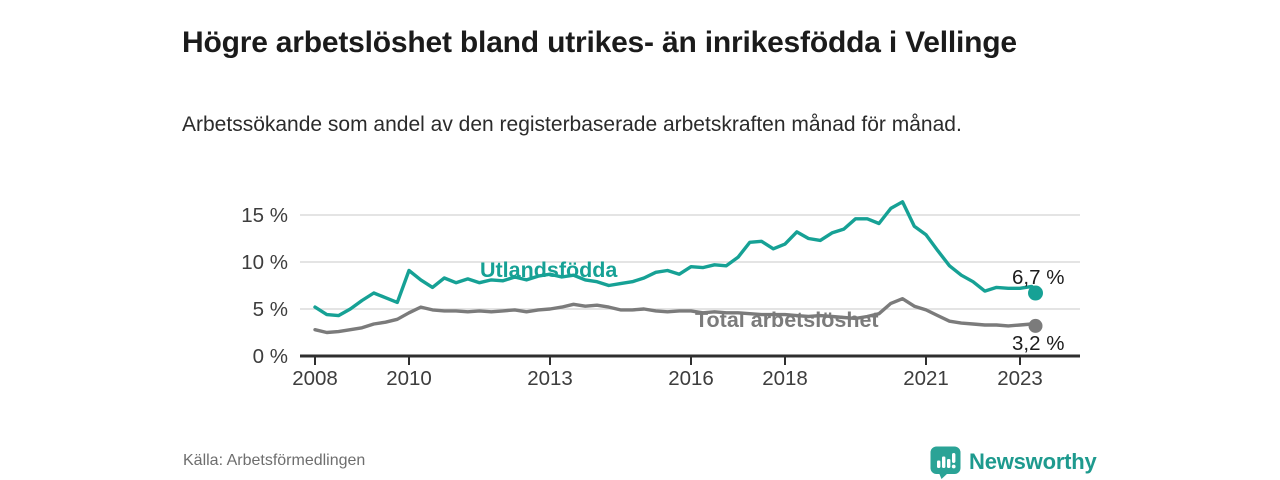 The image size is (1280, 480). What do you see at coordinates (675, 315) in the screenshot?
I see `total-arbetsl-shet-line` at bounding box center [675, 315].